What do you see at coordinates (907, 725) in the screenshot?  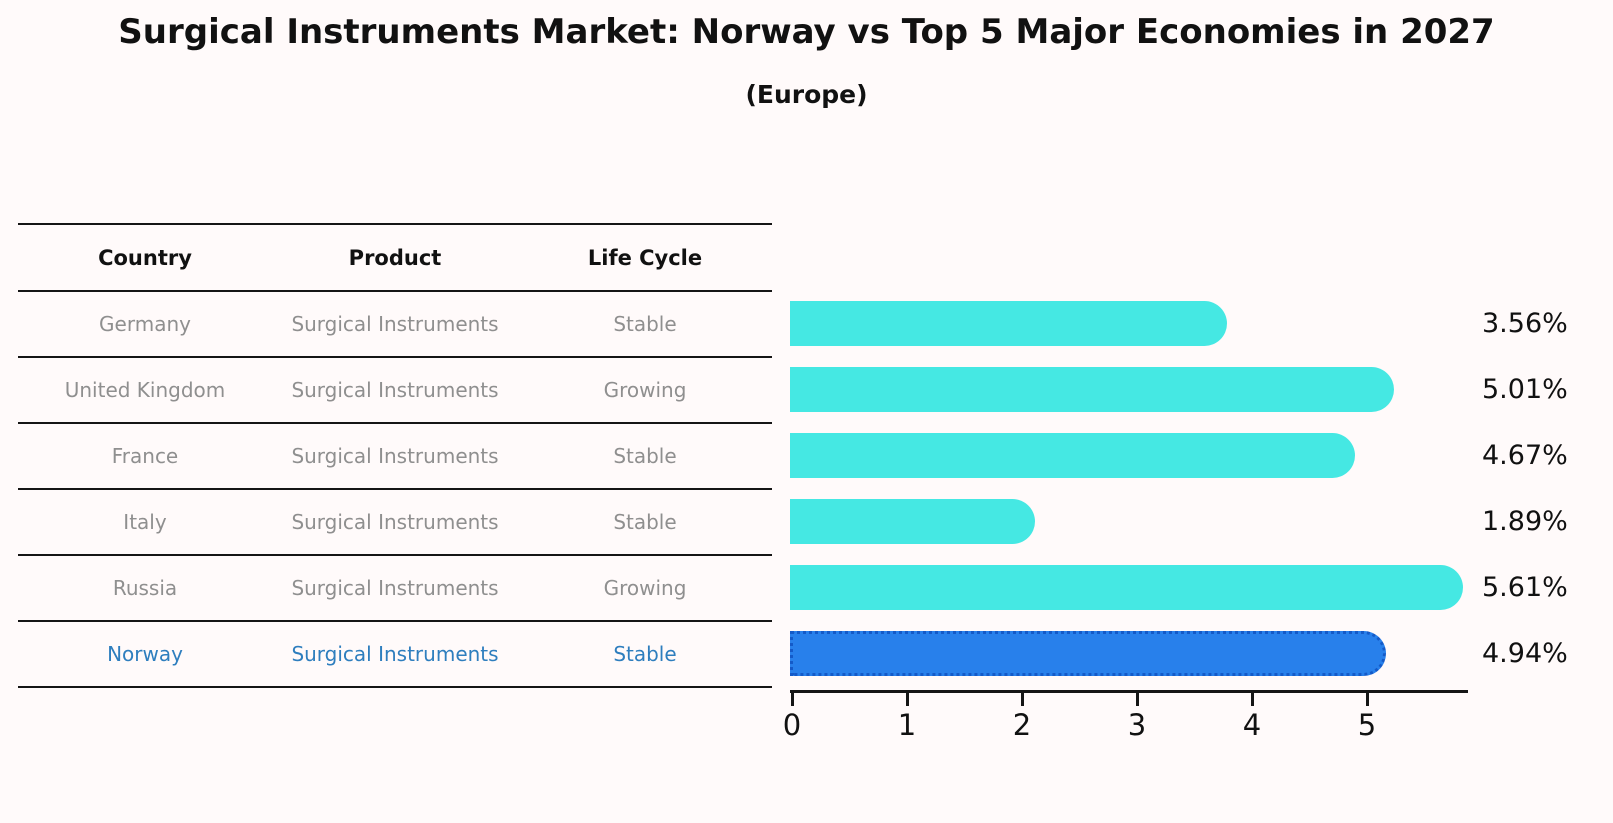 I see `x-axis-tick-label: 1` at bounding box center [907, 725].